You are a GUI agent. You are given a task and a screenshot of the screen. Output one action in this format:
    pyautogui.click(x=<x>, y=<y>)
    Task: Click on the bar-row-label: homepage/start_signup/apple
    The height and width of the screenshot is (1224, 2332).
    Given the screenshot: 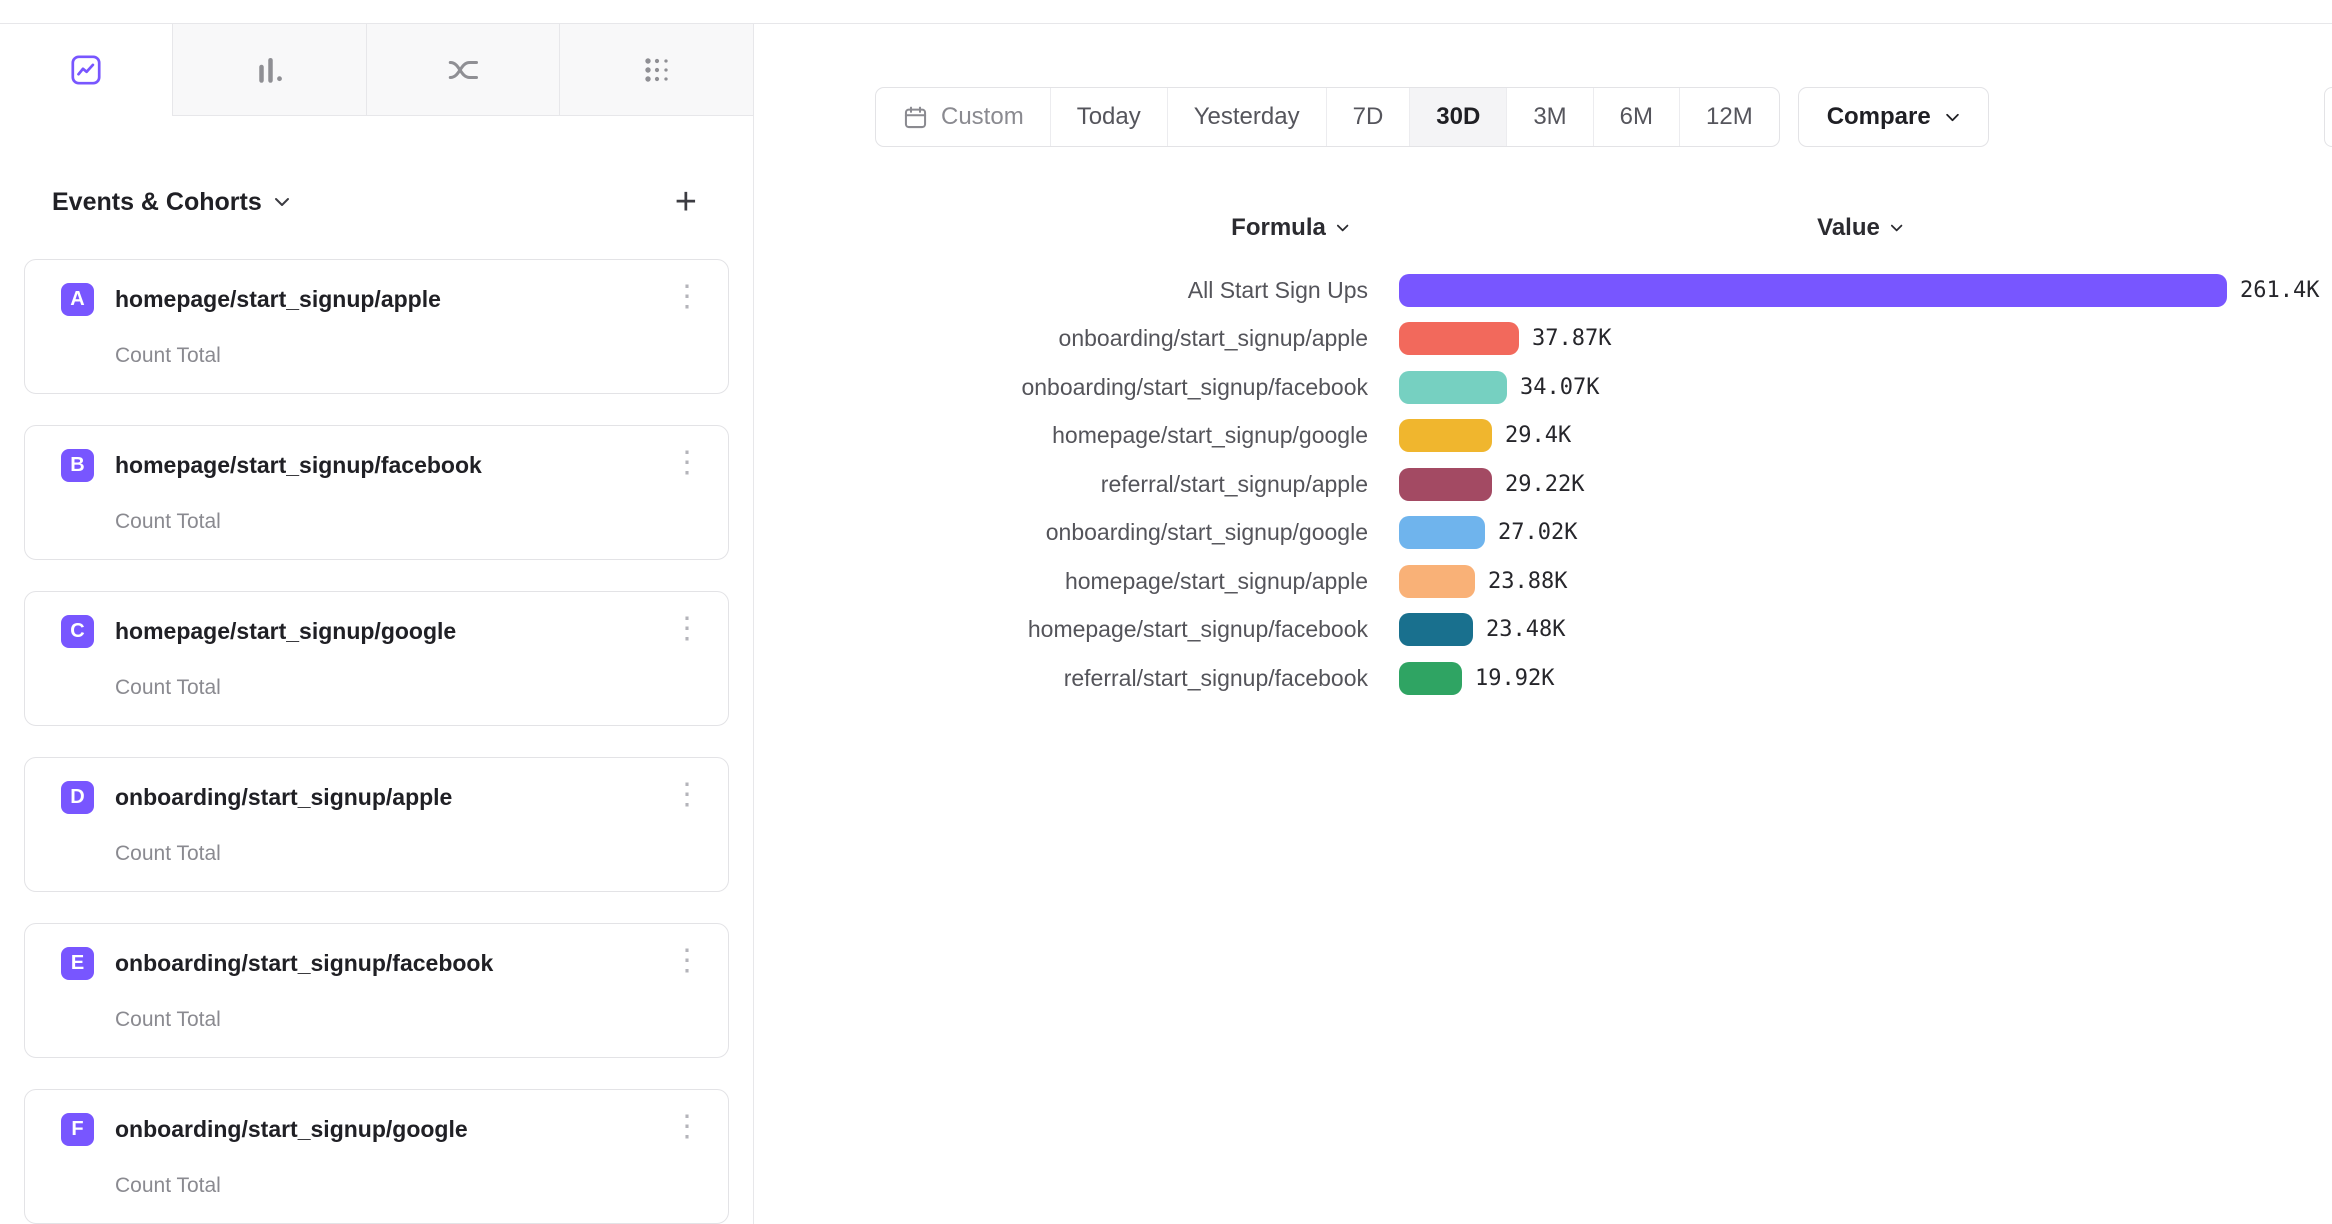 What is the action you would take?
    pyautogui.click(x=1216, y=580)
    